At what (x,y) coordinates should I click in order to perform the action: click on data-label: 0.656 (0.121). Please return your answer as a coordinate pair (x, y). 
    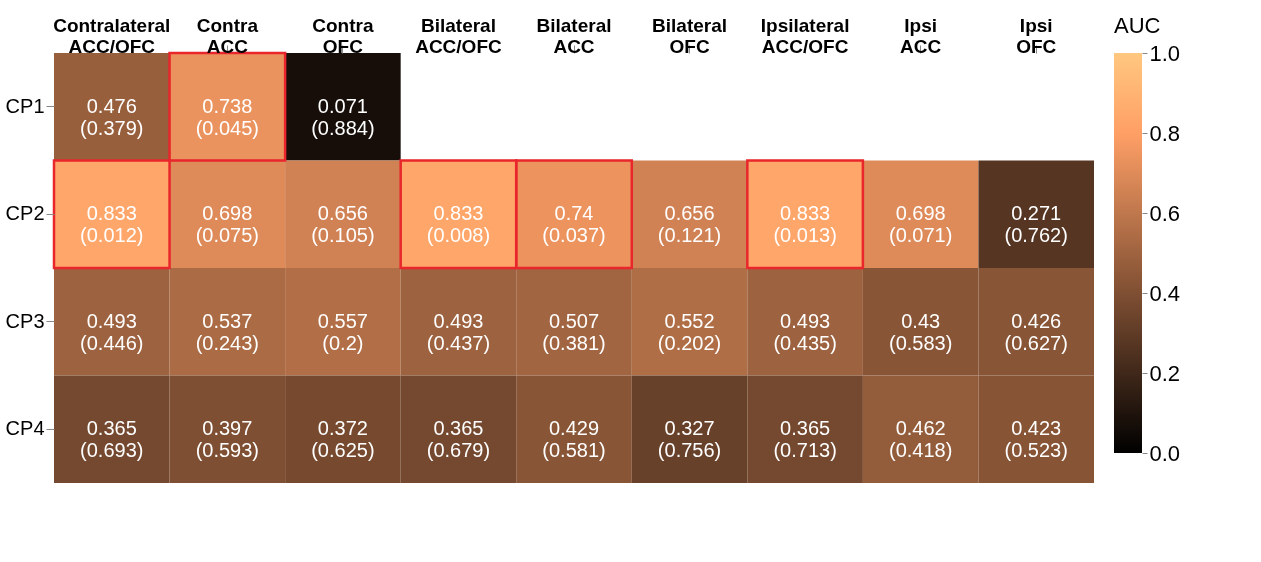
    Looking at the image, I should click on (689, 224).